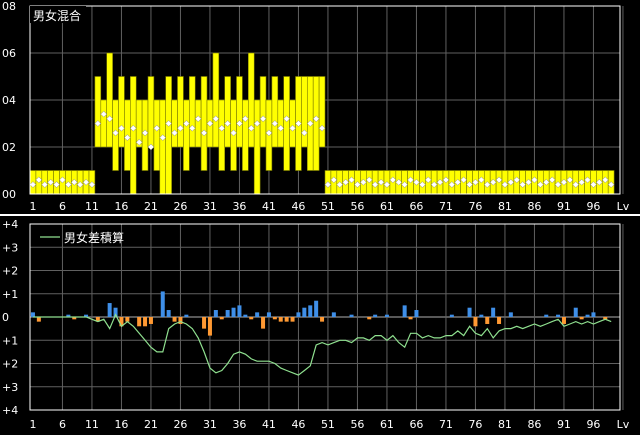 This screenshot has height=435, width=640. Describe the element at coordinates (446, 206) in the screenshot. I see `top-x-tick-label: 71` at that location.